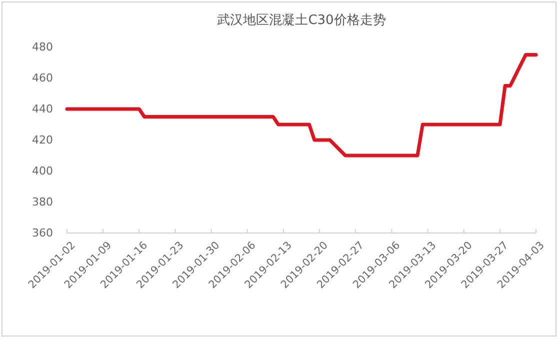 This screenshot has height=341, width=558. What do you see at coordinates (42, 202) in the screenshot?
I see `y-tick-label: 380` at bounding box center [42, 202].